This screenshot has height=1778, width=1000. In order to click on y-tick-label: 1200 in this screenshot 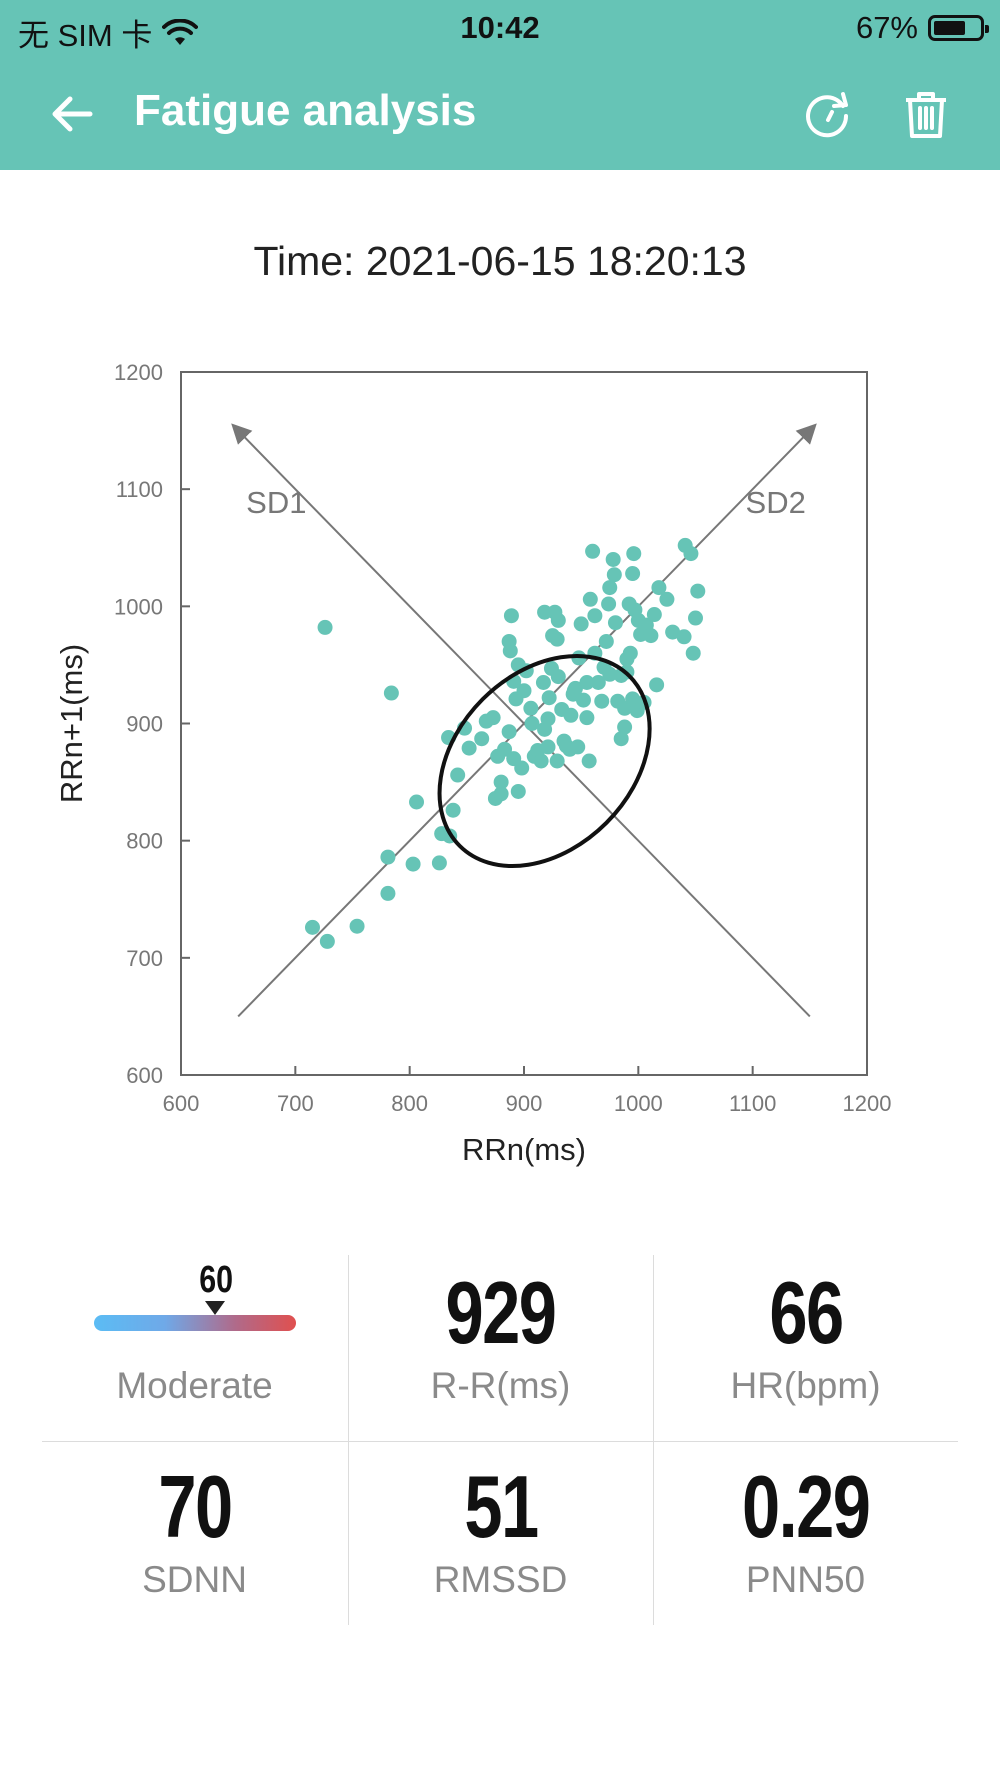, I will do `click(138, 372)`.